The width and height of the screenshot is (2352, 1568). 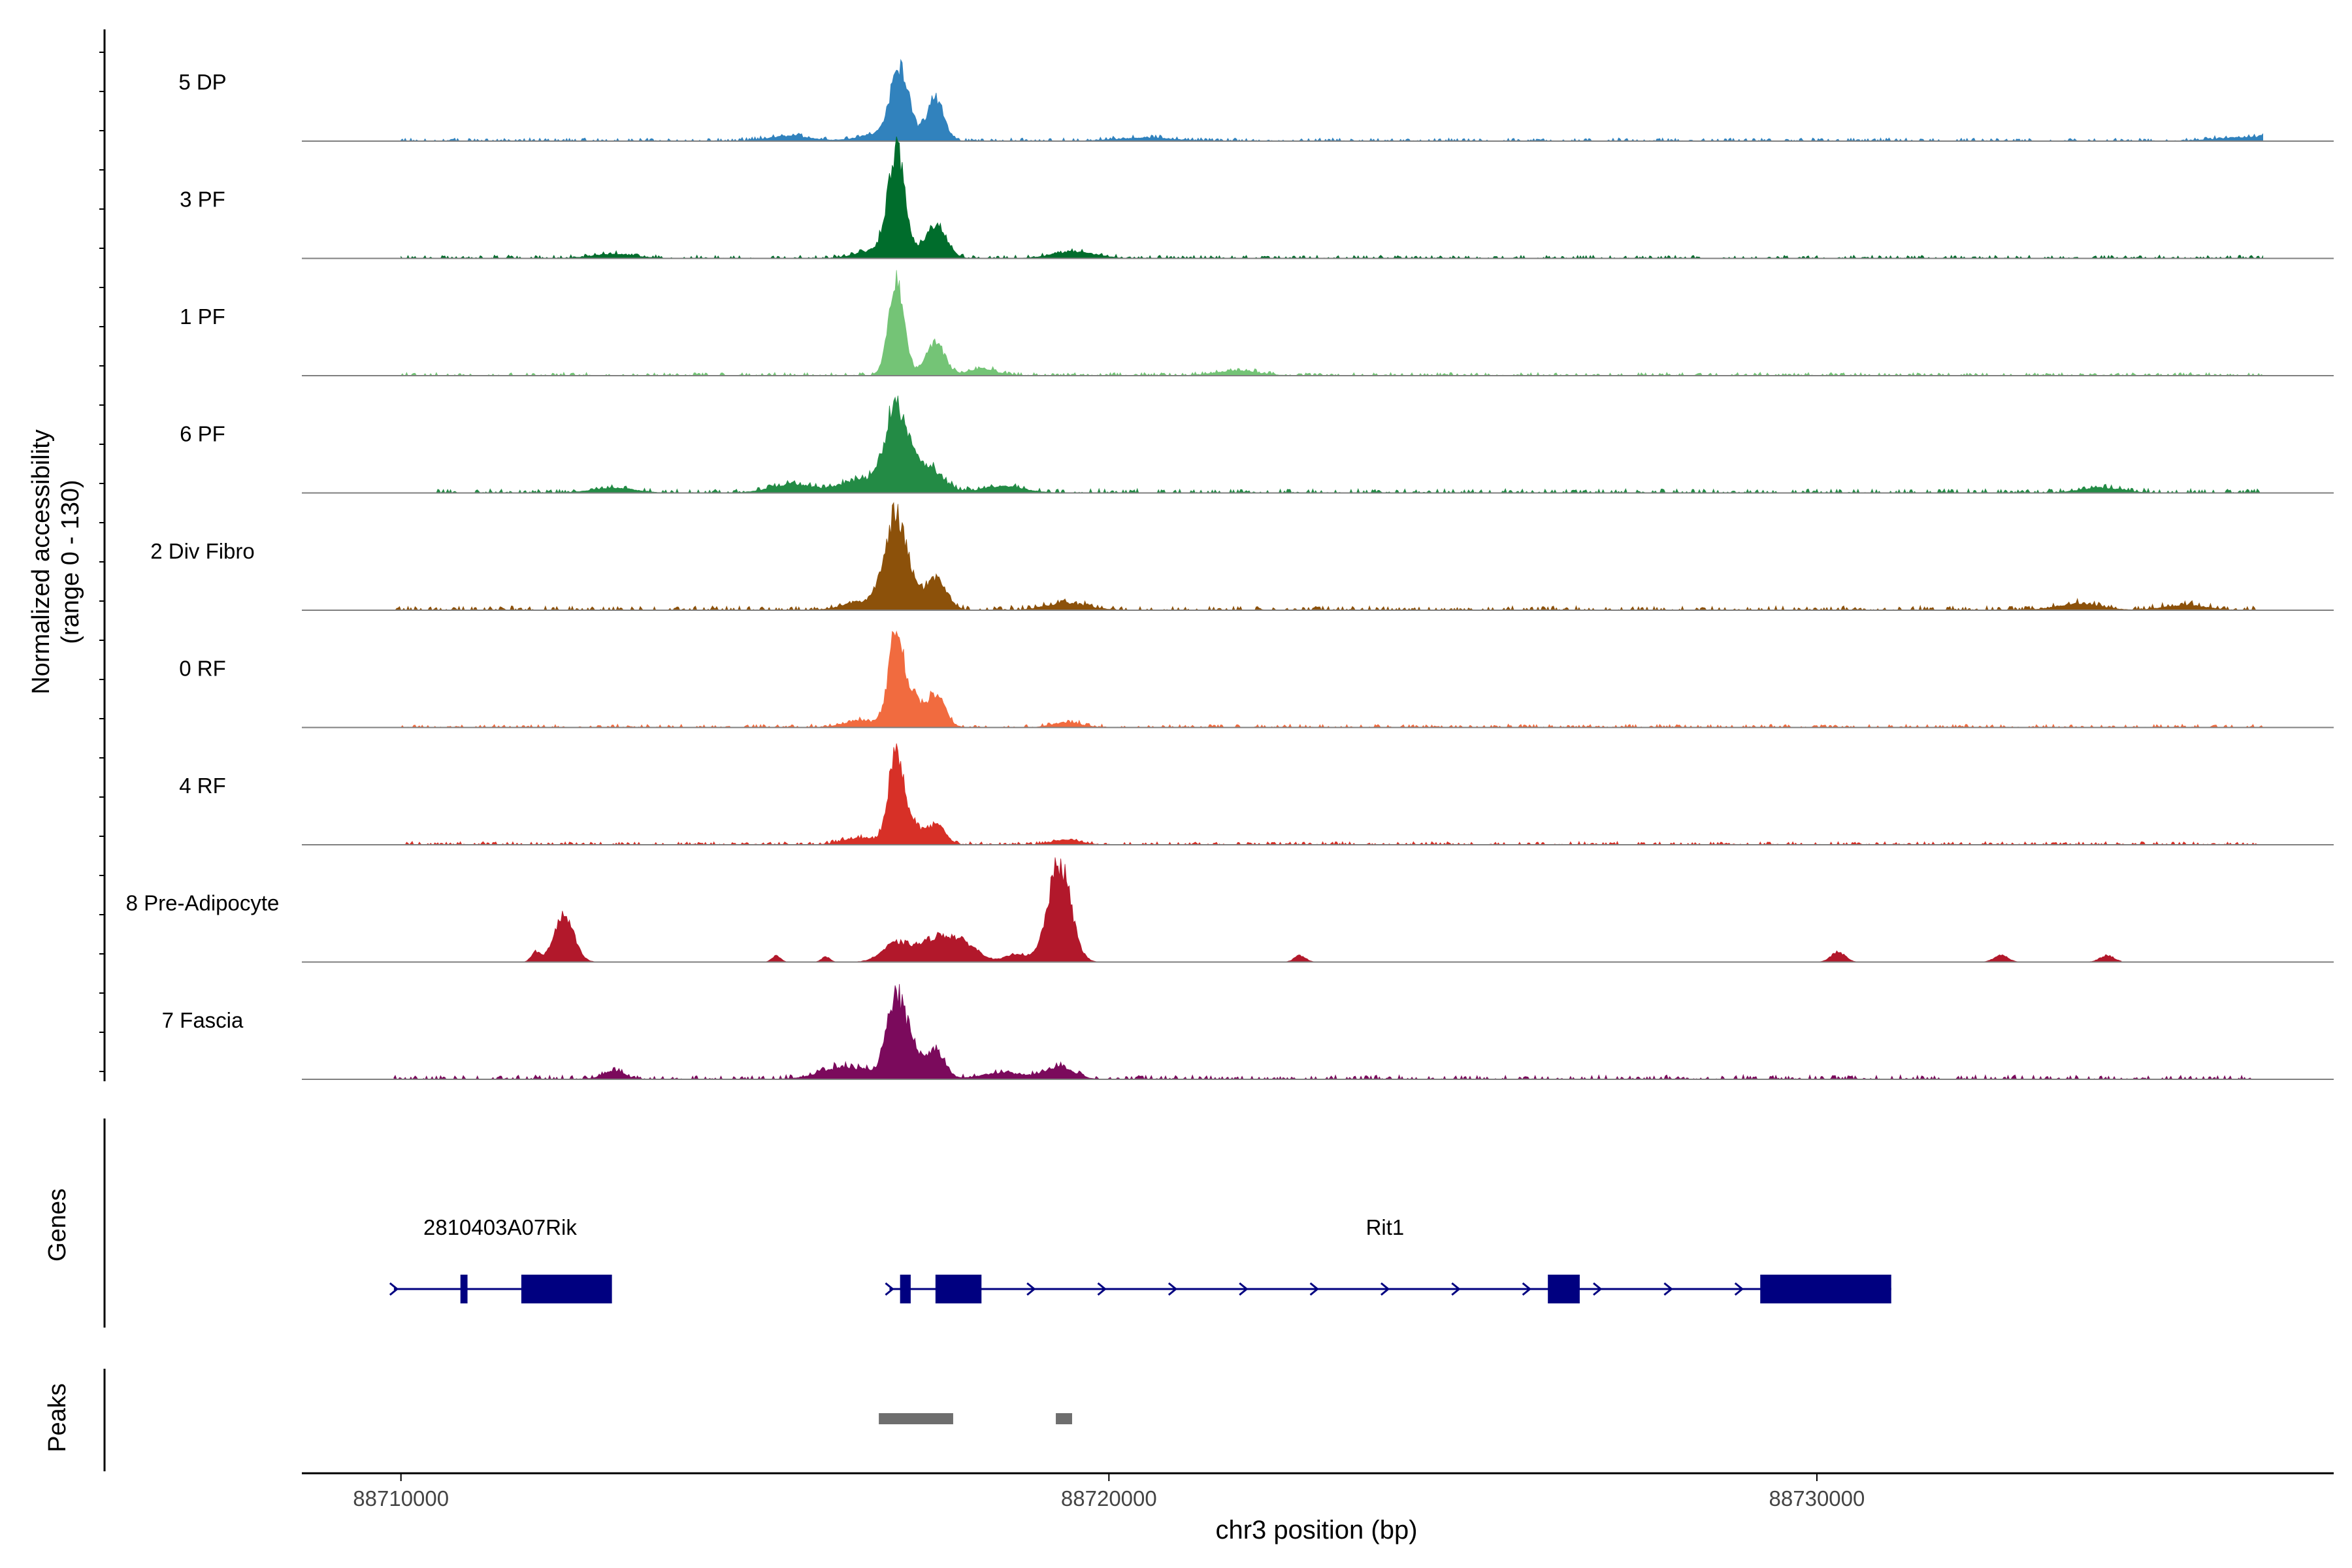 I want to click on track-7: 4 RF, so click(x=1256, y=794).